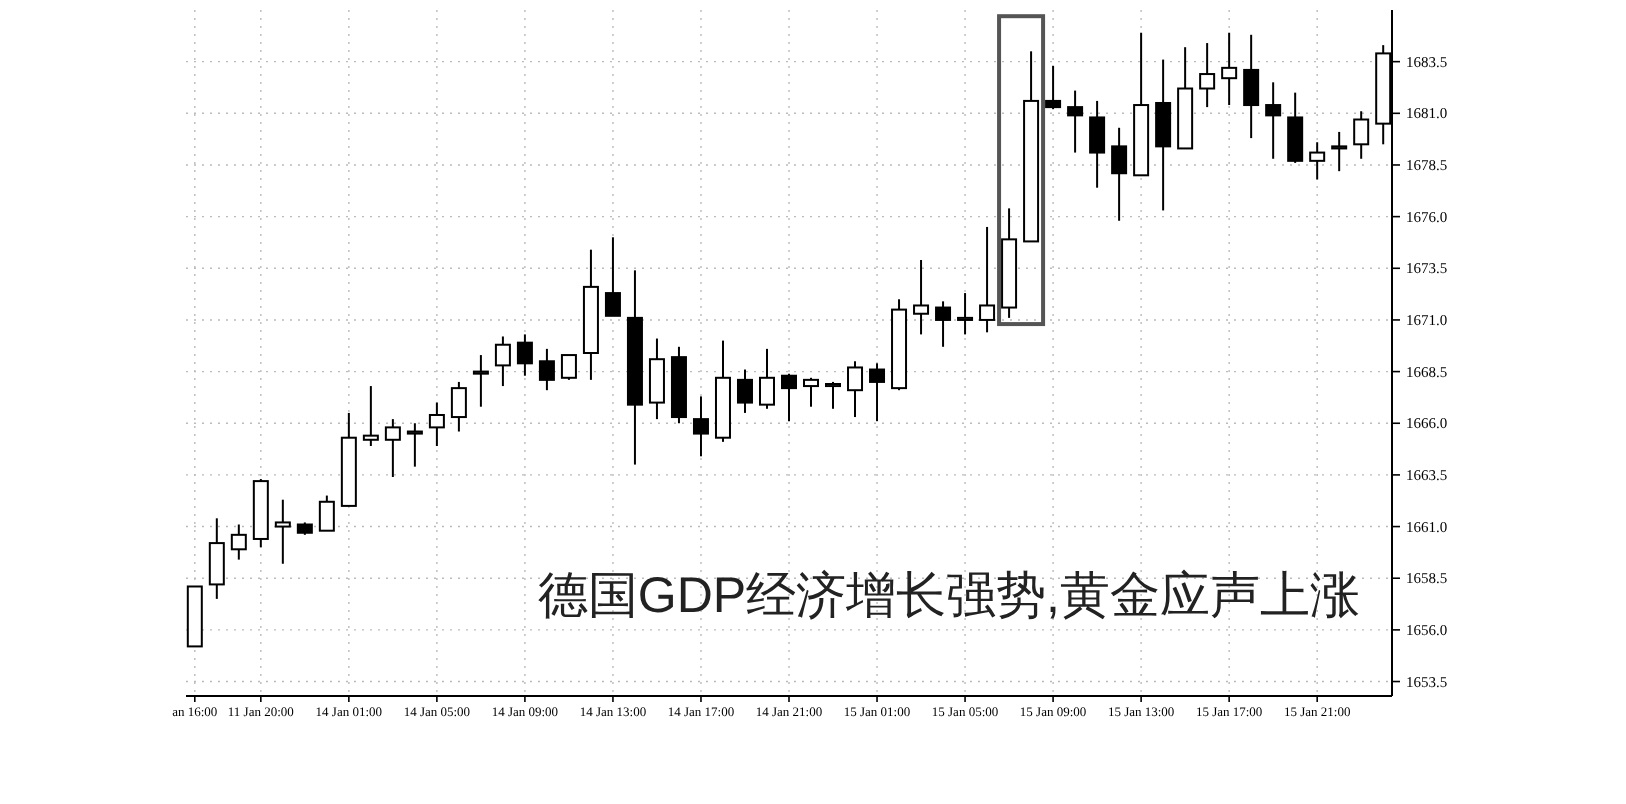 The image size is (1626, 804). What do you see at coordinates (948, 596) in the screenshot?
I see `annotation: 德国GDP经济增长强势,黄金应声上涨` at bounding box center [948, 596].